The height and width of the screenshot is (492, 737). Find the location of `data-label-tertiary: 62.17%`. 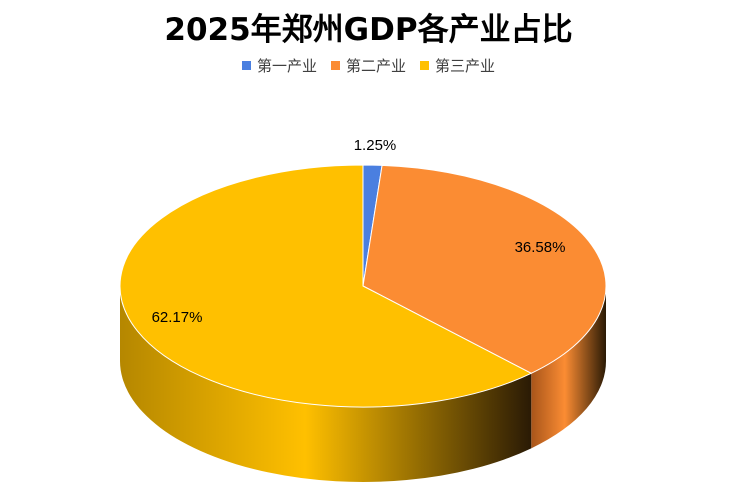

data-label-tertiary: 62.17% is located at coordinates (177, 317).